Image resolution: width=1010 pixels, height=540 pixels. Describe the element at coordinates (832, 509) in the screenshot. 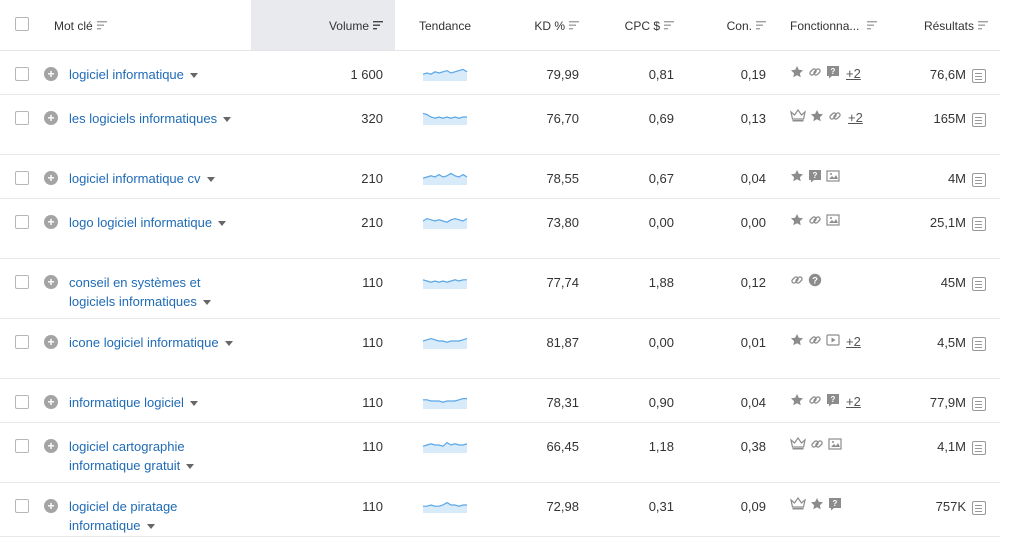

I see `features-cell: ?` at that location.